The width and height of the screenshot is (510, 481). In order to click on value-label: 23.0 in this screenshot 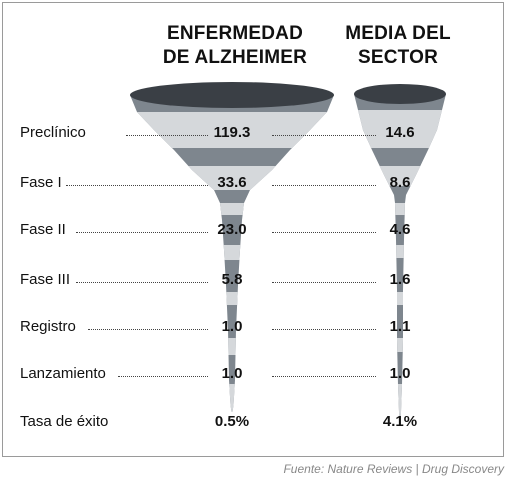, I will do `click(232, 229)`.